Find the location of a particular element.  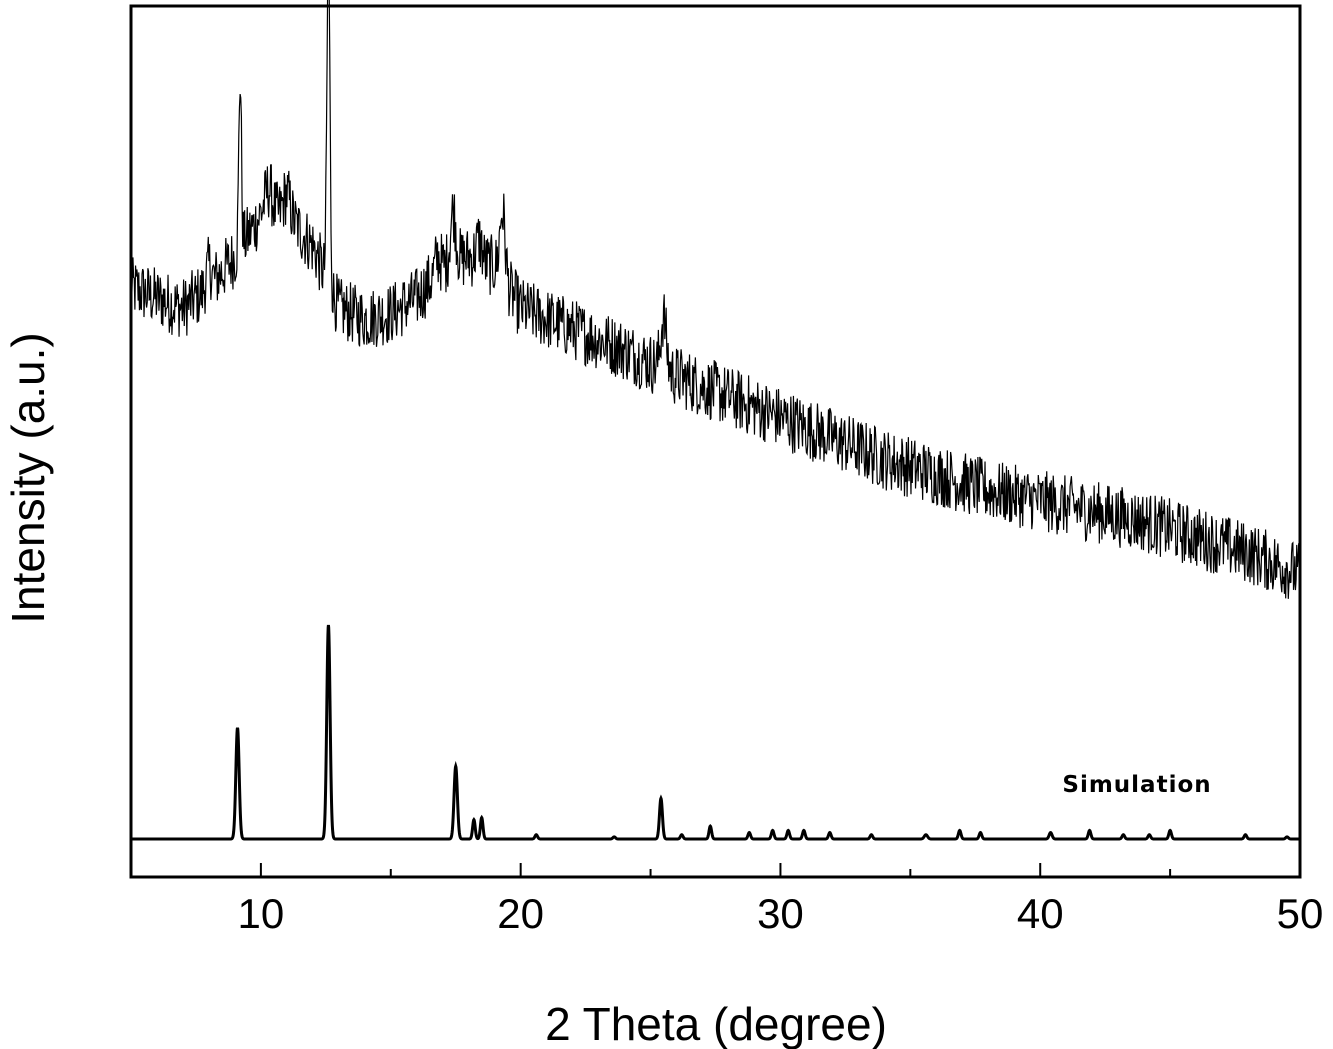

x-tick-label-20: 20 is located at coordinates (520, 913).